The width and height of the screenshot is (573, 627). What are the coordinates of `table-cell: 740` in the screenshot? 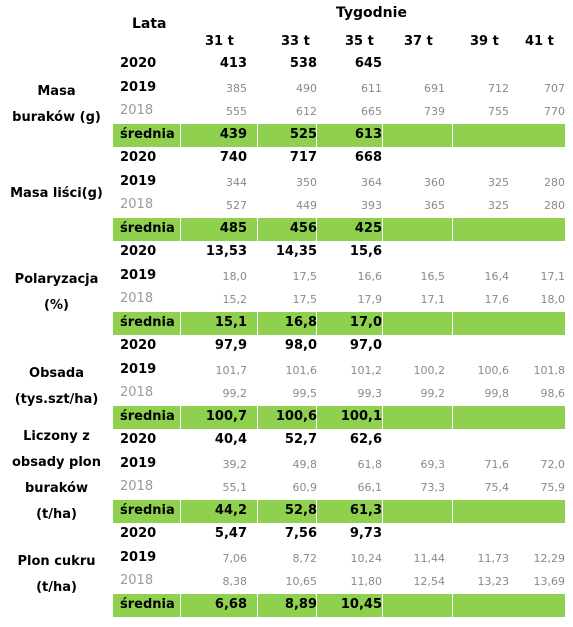 It's located at (233, 157).